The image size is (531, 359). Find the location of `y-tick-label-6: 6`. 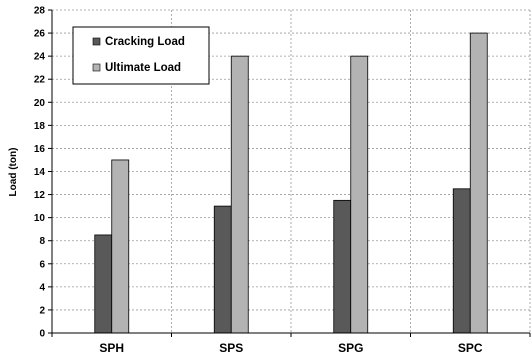

y-tick-label-6: 6 is located at coordinates (42, 264).